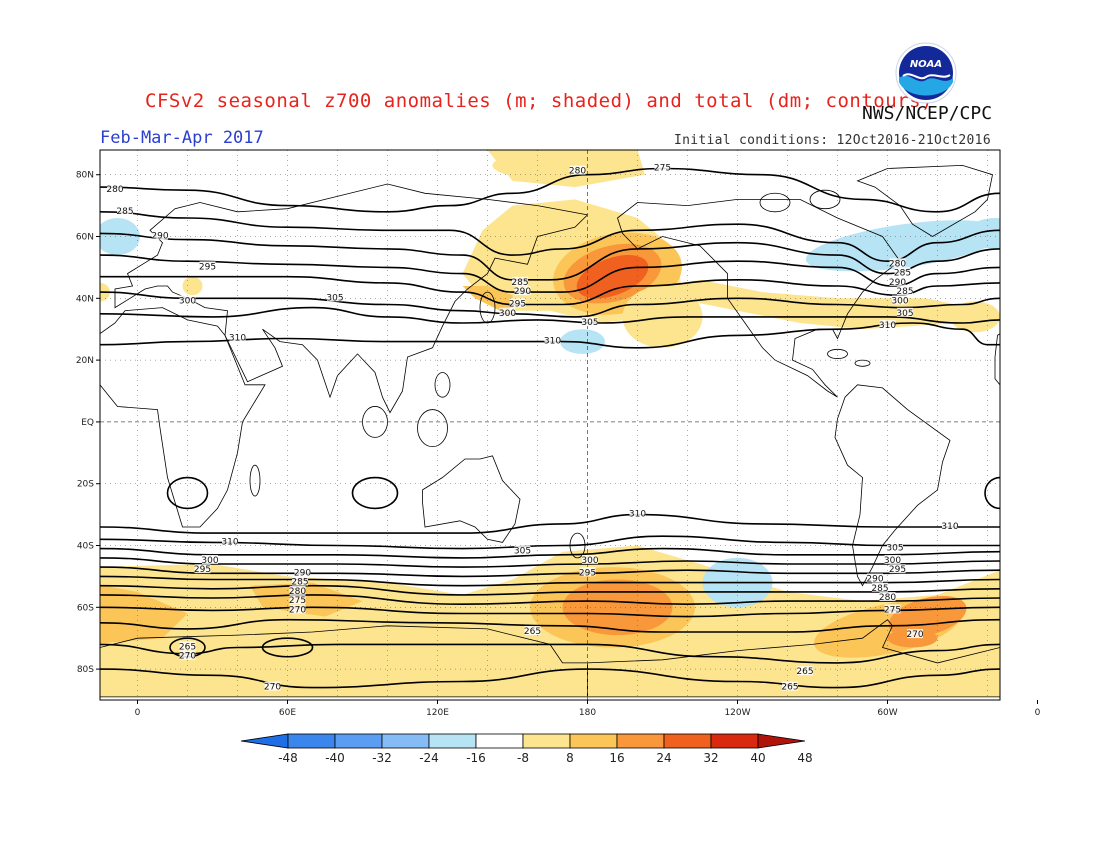 This screenshot has width=1100, height=850. I want to click on colorbar: -48 -40 -32 -24 -16 -8 8 16 24 32 40 48, so click(526, 749).